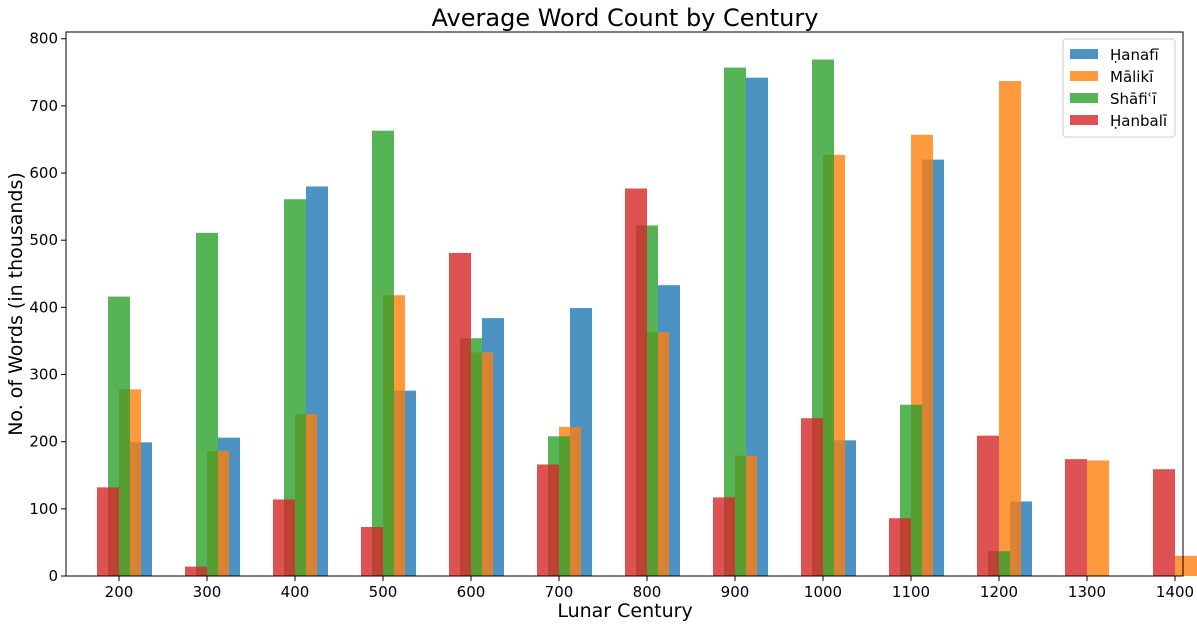  What do you see at coordinates (911, 592) in the screenshot?
I see `x-tick-label: 1100` at bounding box center [911, 592].